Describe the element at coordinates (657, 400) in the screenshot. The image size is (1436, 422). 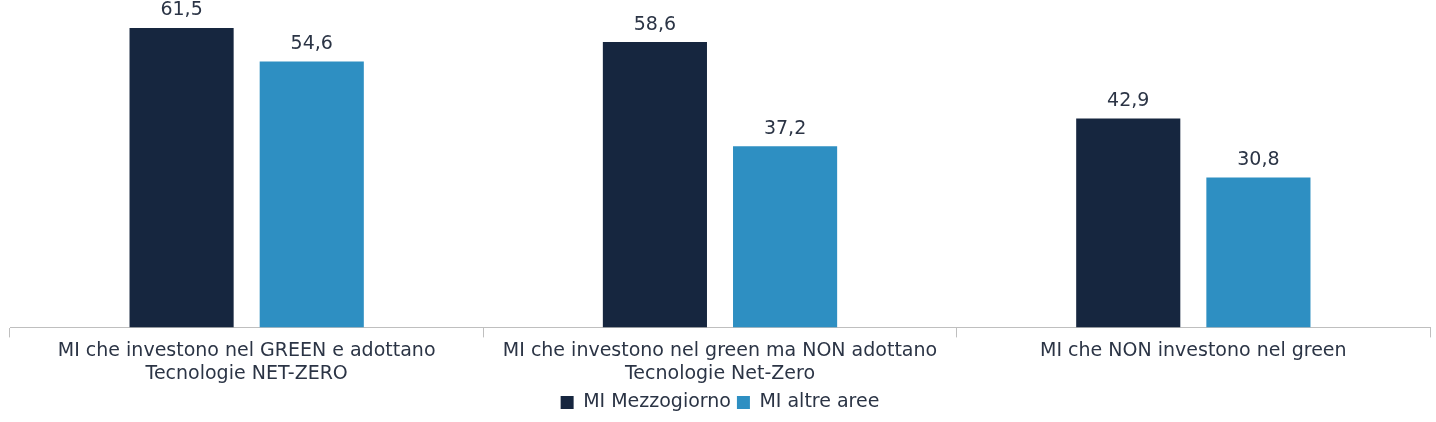
I see `legend-label: MI Mezzogiorno` at that location.